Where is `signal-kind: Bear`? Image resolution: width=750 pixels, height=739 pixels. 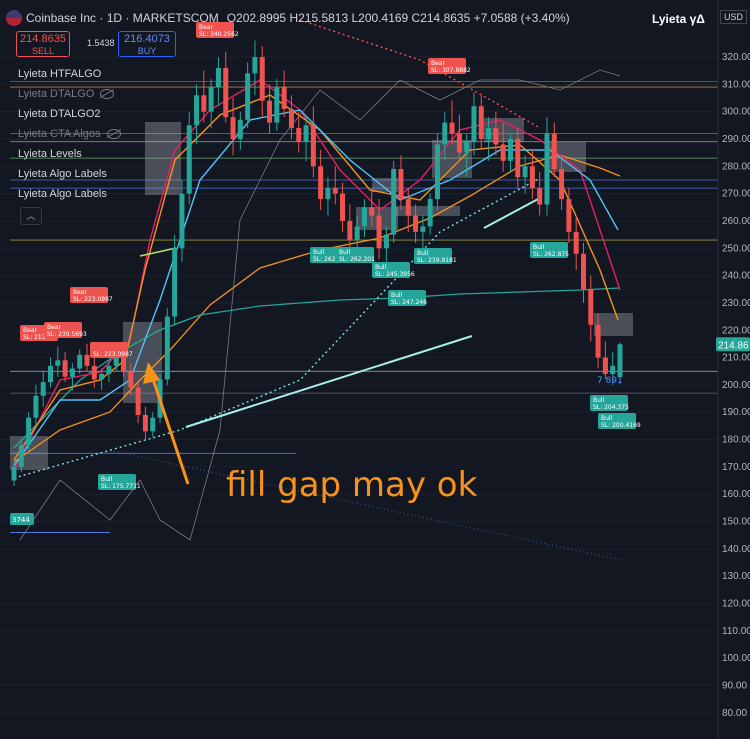
signal-kind: Bear is located at coordinates (206, 27).